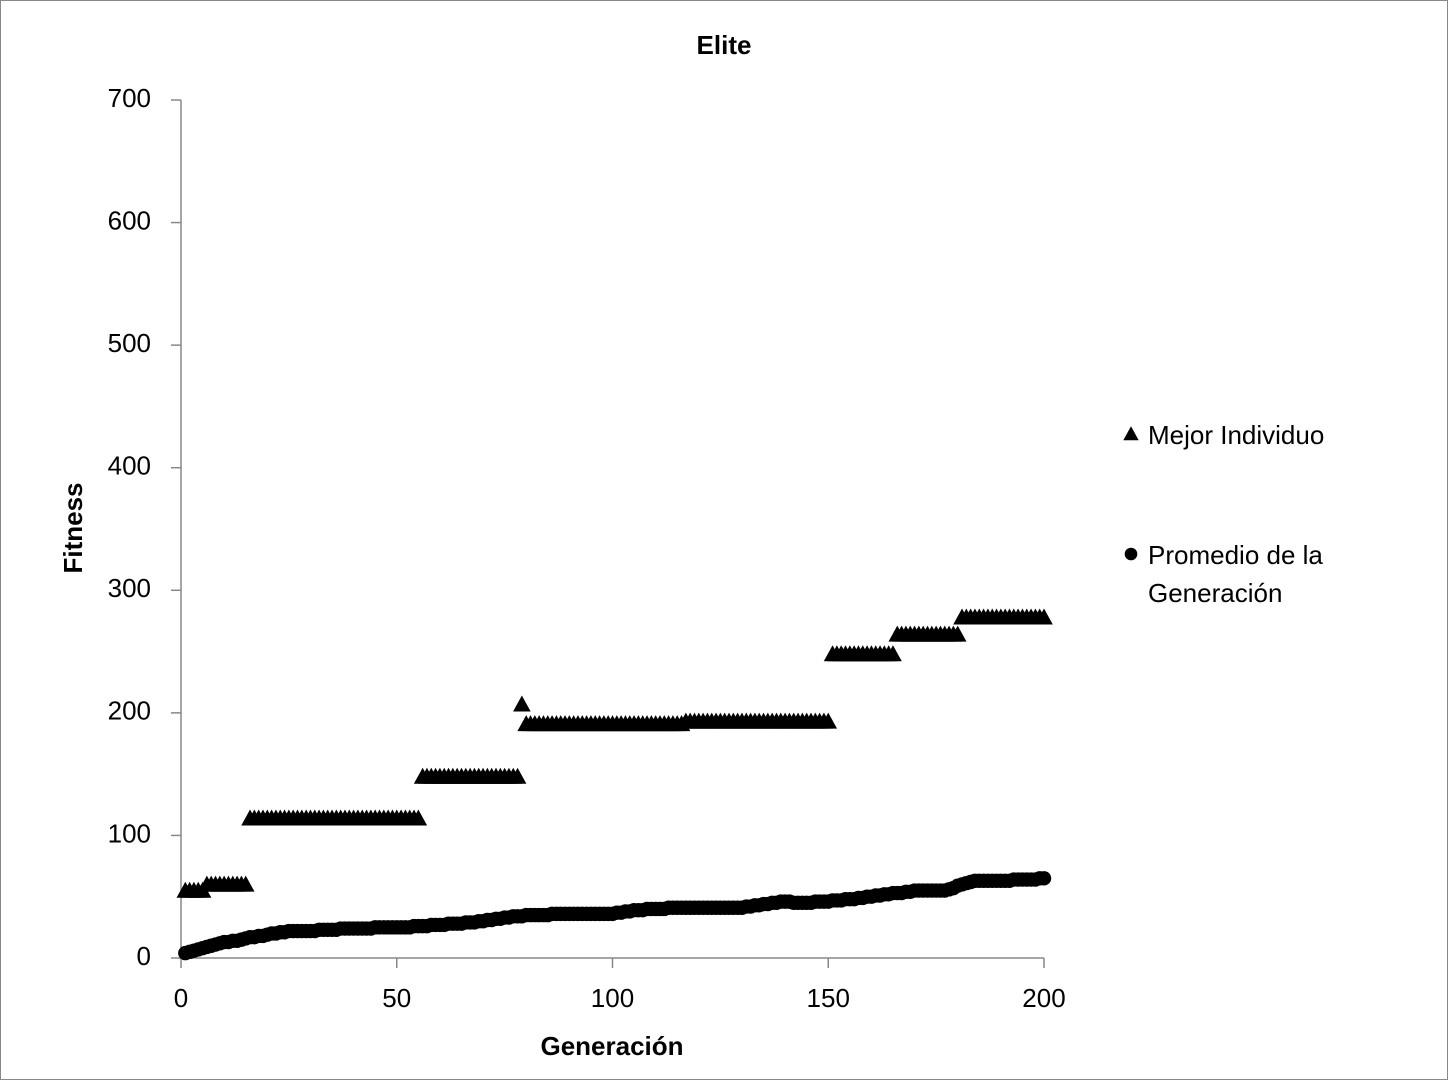  I want to click on y-tick-label: 400, so click(129, 466).